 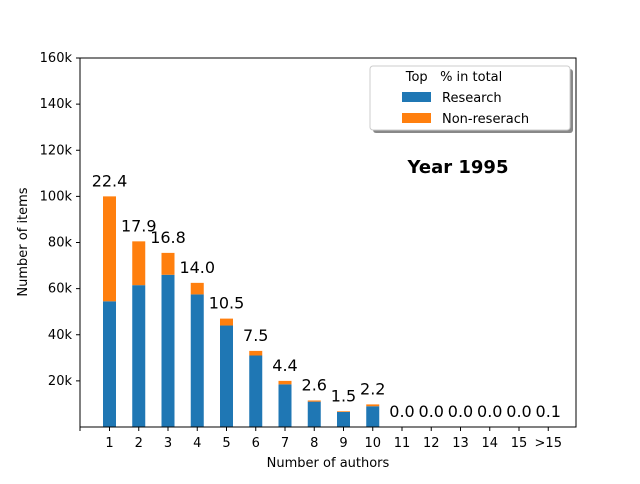 What do you see at coordinates (489, 411) in the screenshot?
I see `bar-value-label-13: 0.0` at bounding box center [489, 411].